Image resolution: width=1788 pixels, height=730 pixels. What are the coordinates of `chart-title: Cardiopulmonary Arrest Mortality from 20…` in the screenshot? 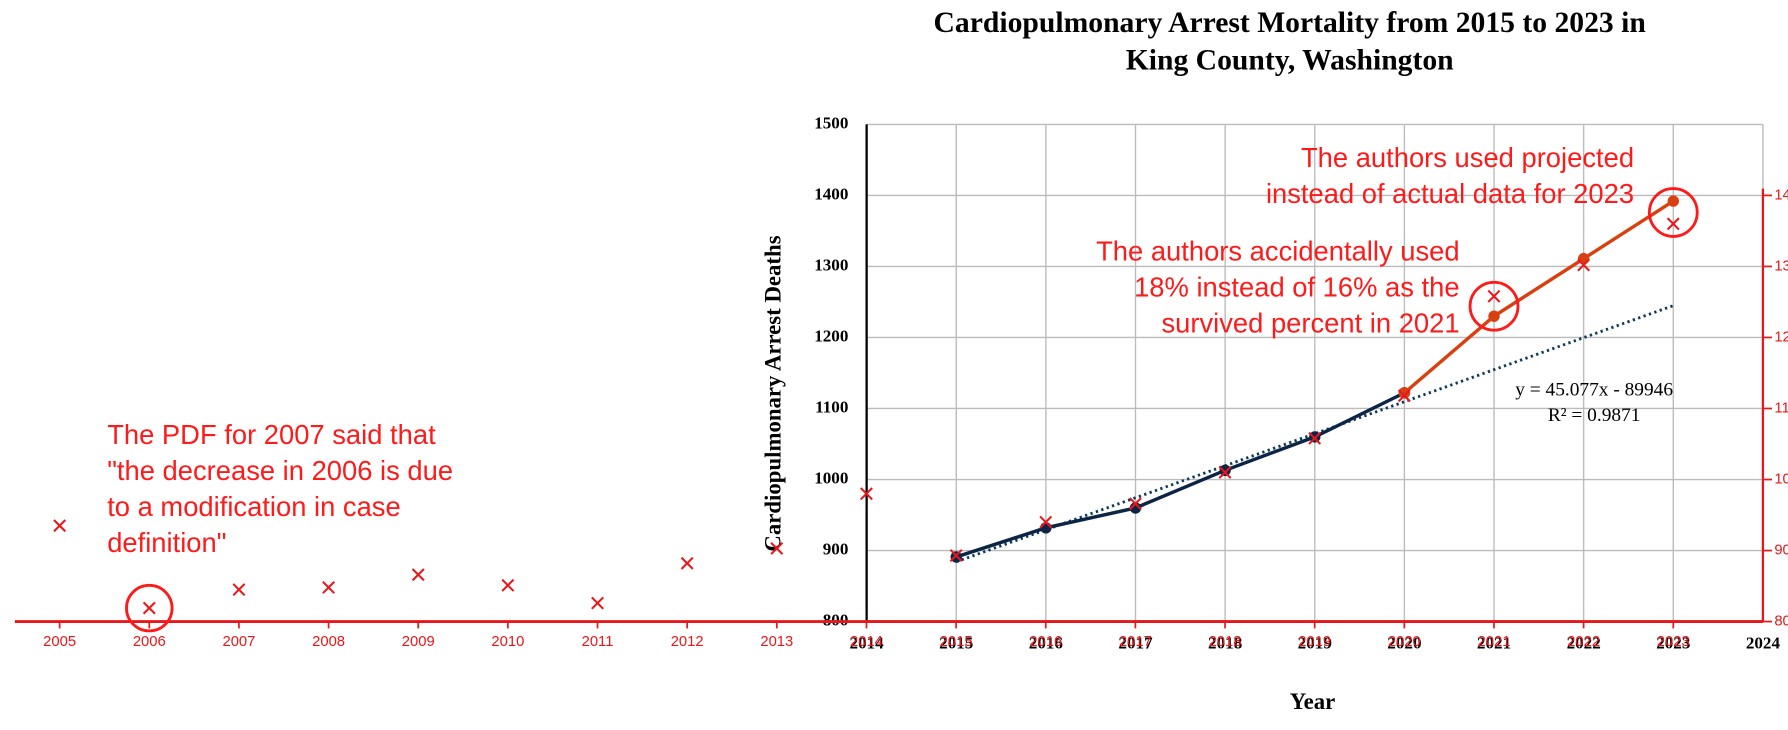 It's located at (1290, 23).